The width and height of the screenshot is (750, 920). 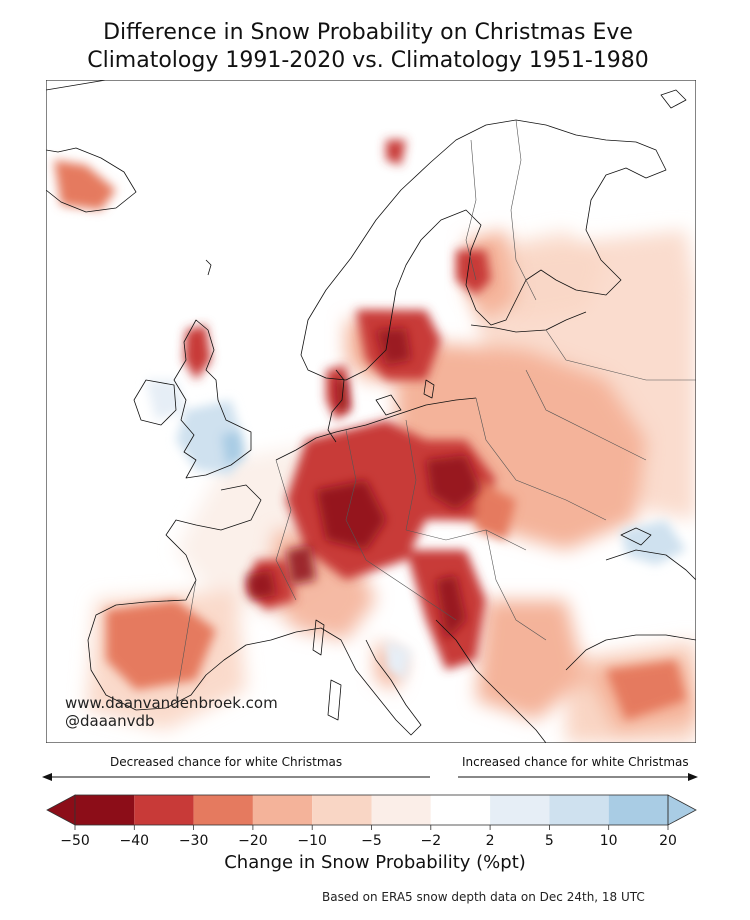 What do you see at coordinates (371, 841) in the screenshot?
I see `colorbar-tick-label: −5` at bounding box center [371, 841].